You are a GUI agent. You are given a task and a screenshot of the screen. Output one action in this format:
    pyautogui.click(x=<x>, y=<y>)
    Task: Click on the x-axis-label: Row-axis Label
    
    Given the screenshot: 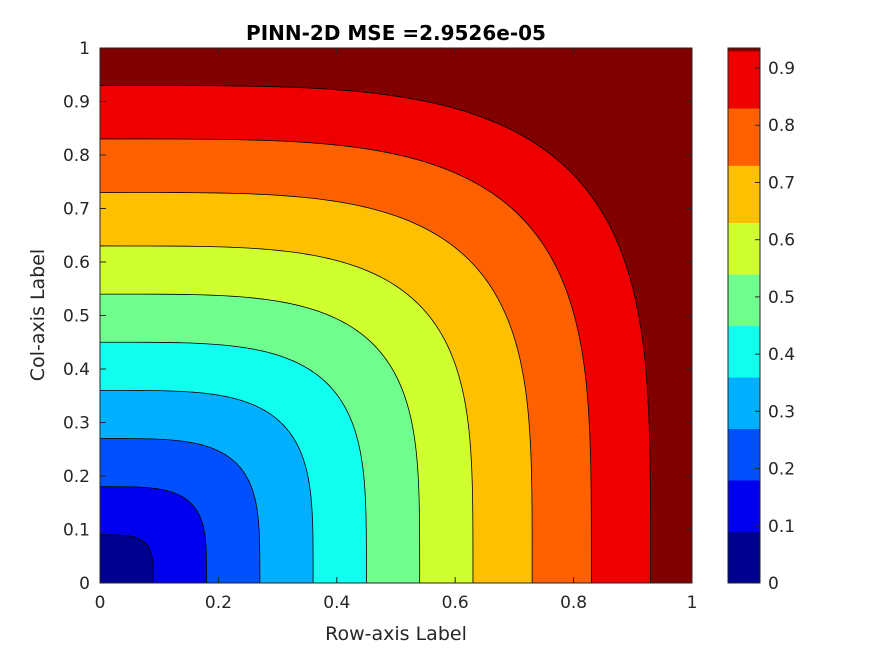 What is the action you would take?
    pyautogui.click(x=396, y=634)
    